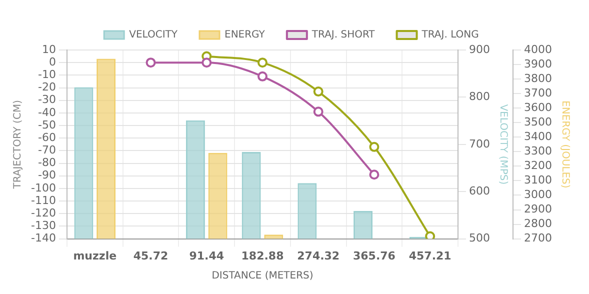  Describe the element at coordinates (479, 49) in the screenshot. I see `y2-tick-label: 900` at that location.